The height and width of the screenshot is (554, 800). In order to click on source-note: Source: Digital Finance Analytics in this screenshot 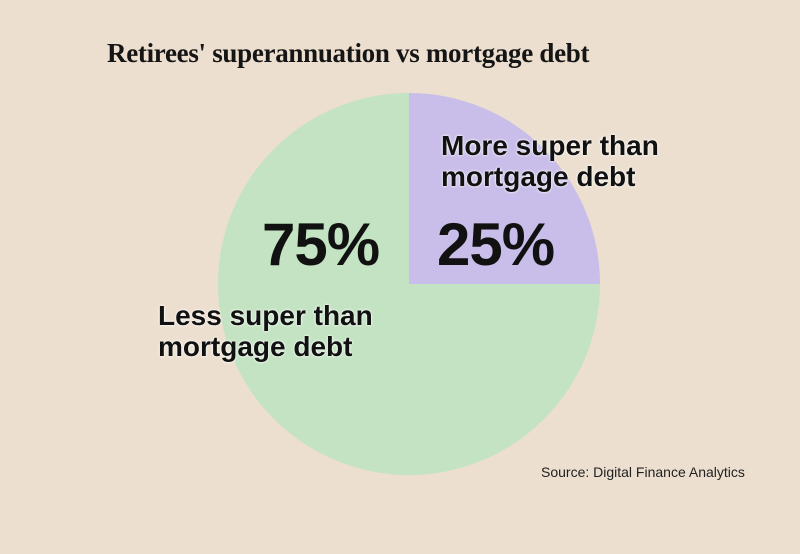, I will do `click(643, 472)`.